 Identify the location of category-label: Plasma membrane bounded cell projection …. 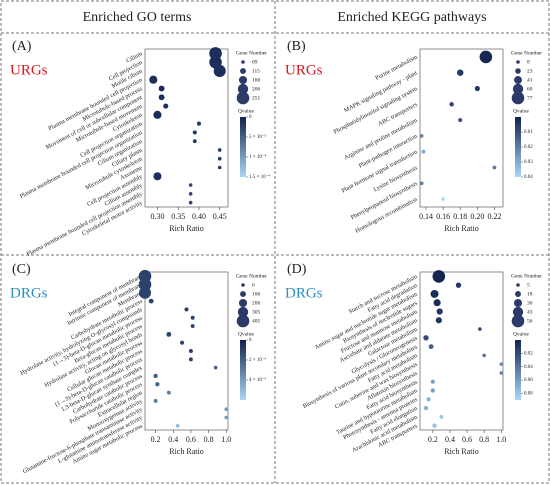
(84, 224).